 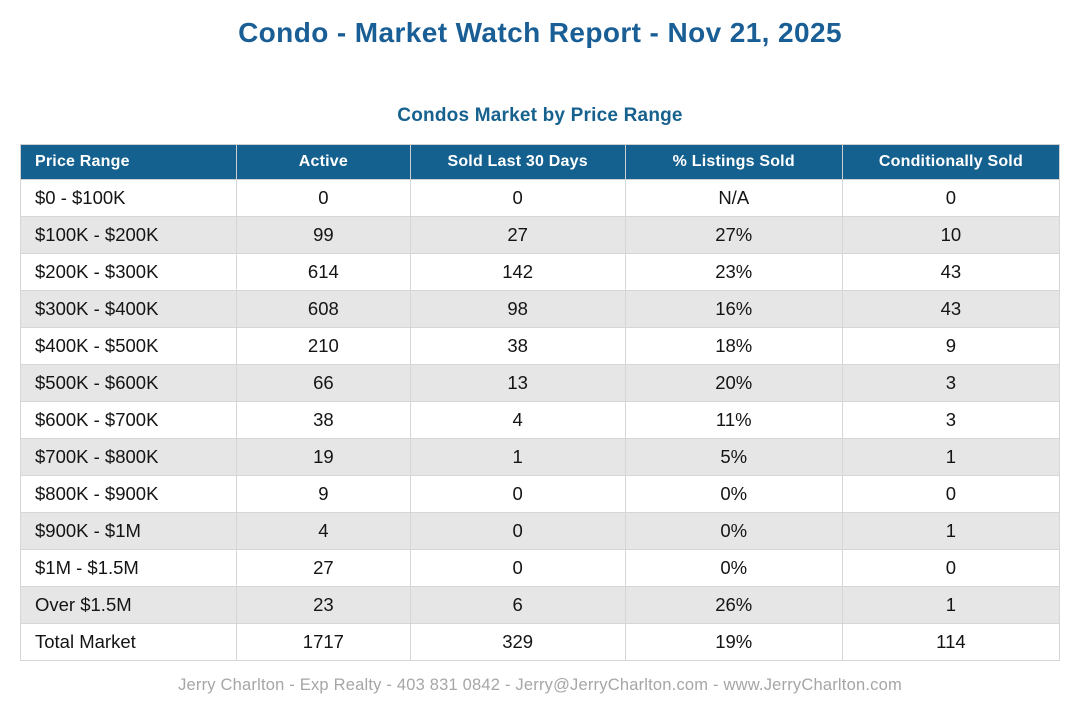 What do you see at coordinates (128, 198) in the screenshot?
I see `price-range-cell: $0 - $100K` at bounding box center [128, 198].